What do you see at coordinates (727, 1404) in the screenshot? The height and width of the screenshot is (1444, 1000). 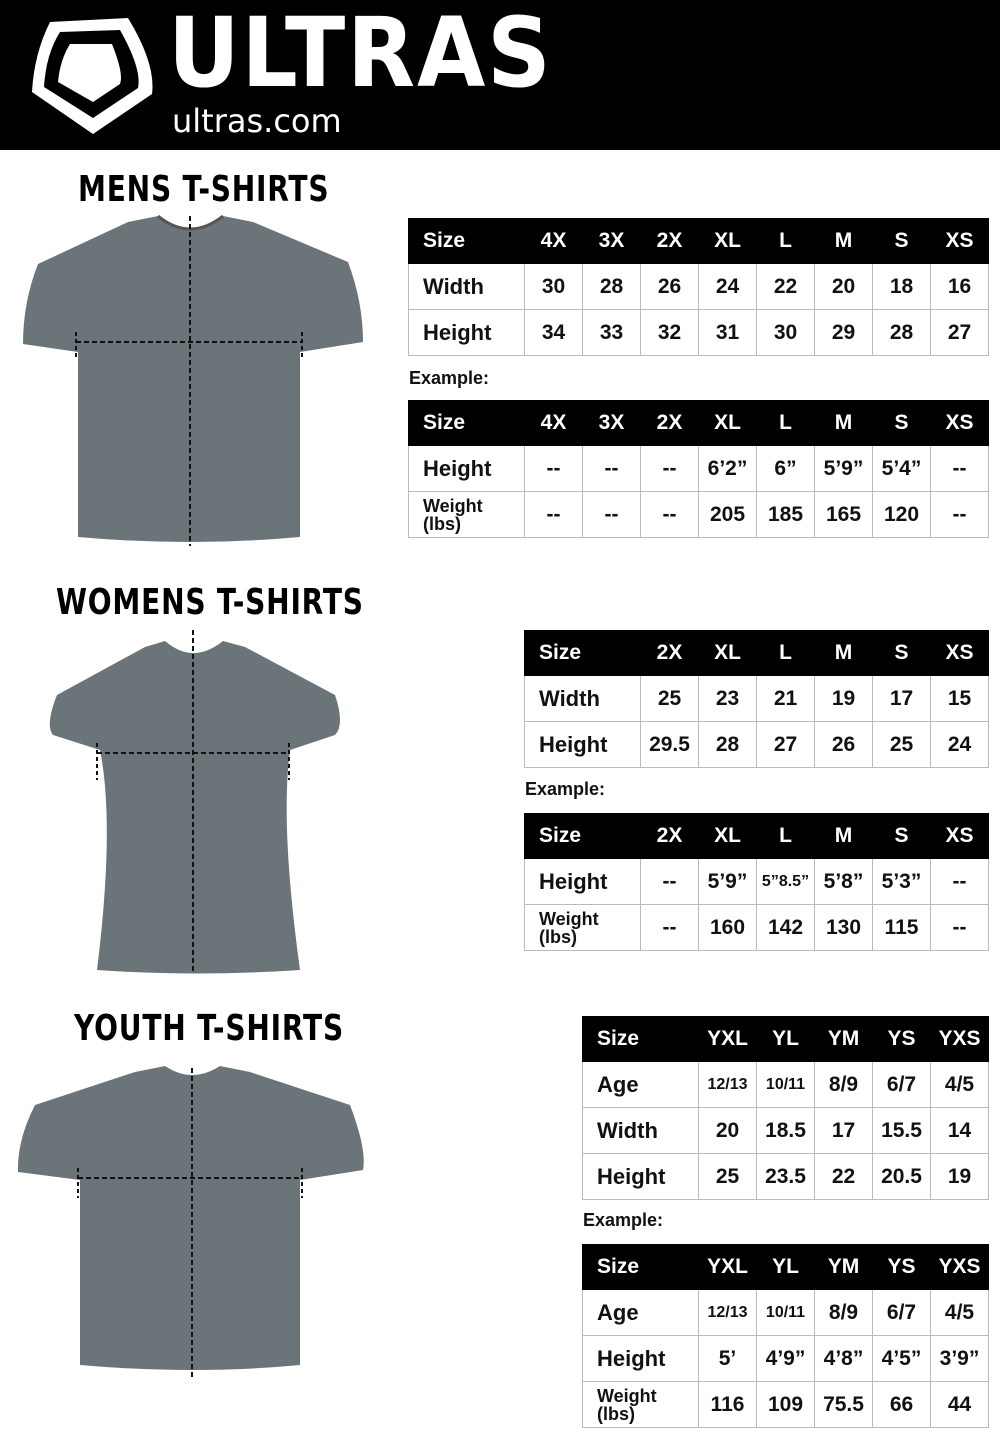 I see `table-cell: 116` at bounding box center [727, 1404].